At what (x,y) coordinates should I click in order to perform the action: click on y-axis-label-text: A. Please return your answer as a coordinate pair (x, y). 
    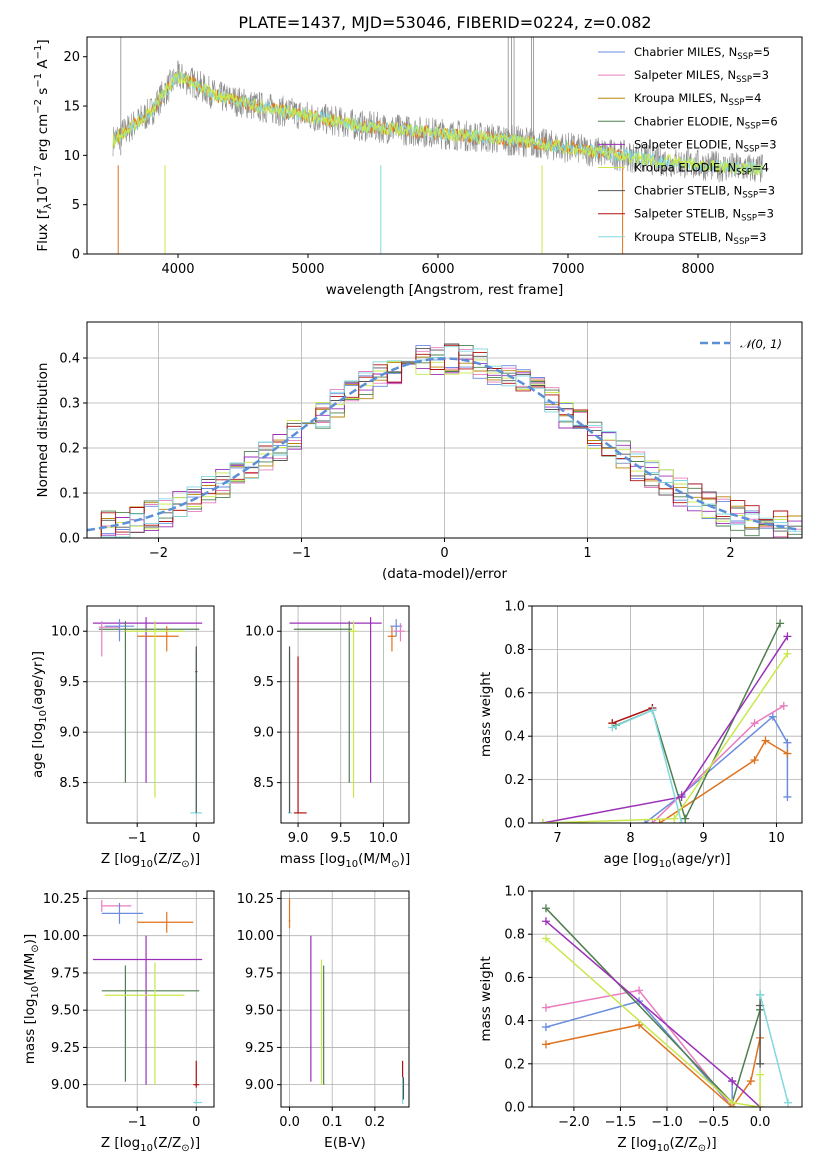
    Looking at the image, I should click on (43, 66).